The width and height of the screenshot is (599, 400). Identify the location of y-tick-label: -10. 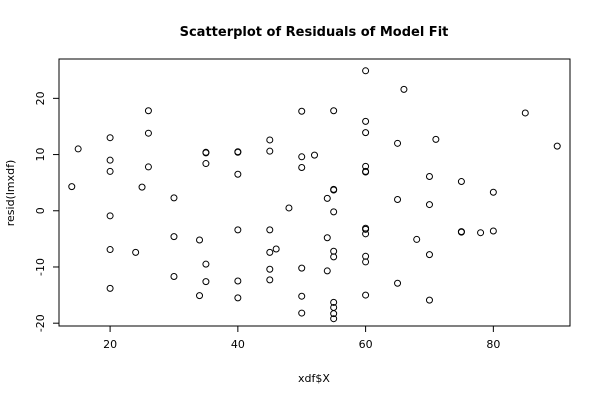
(40, 267).